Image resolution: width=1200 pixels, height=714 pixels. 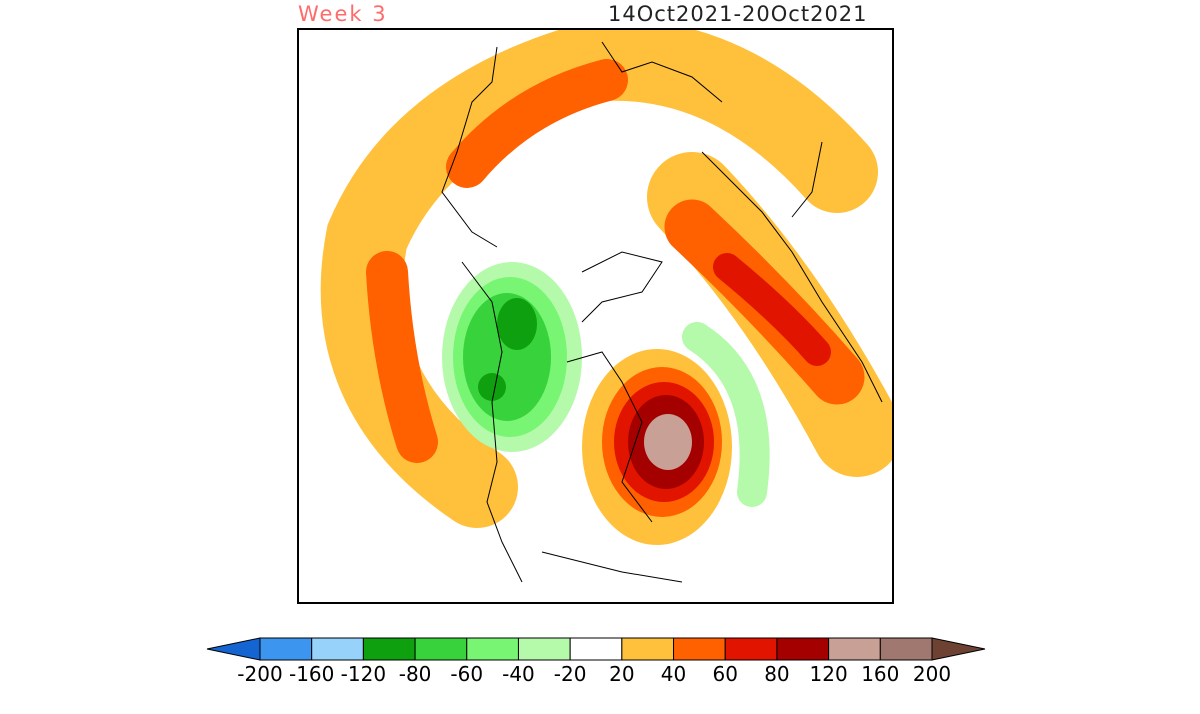 I want to click on colorbar-over-arrow, so click(x=958, y=649).